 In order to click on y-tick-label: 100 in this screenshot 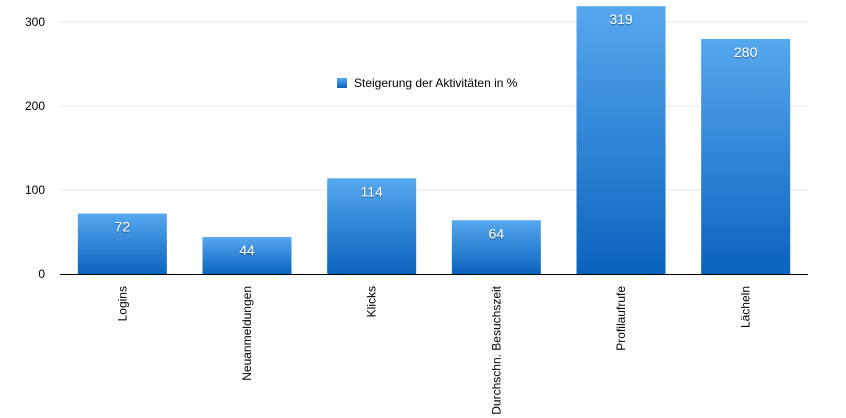, I will do `click(35, 190)`.